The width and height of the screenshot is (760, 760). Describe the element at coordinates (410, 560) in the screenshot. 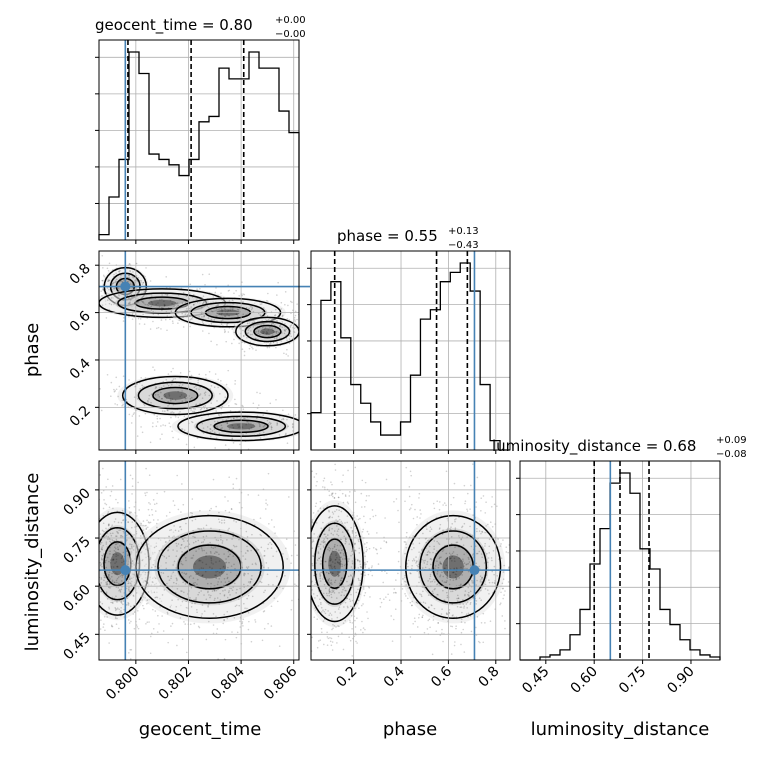

I see `panel-frame` at that location.